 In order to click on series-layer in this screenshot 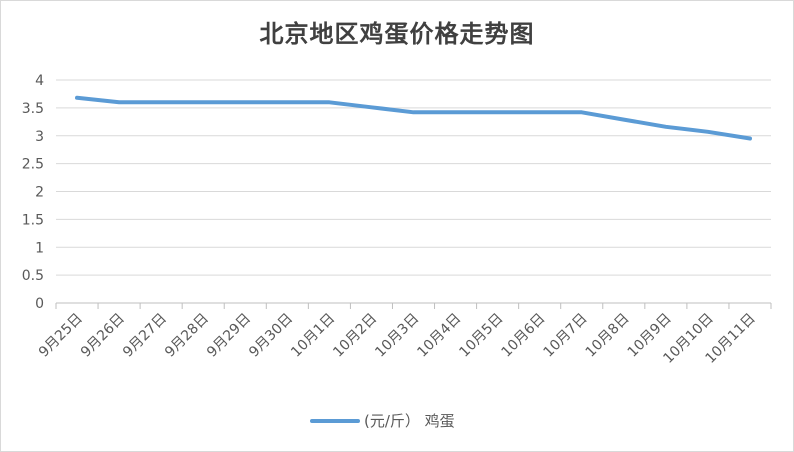, I will do `click(413, 118)`.